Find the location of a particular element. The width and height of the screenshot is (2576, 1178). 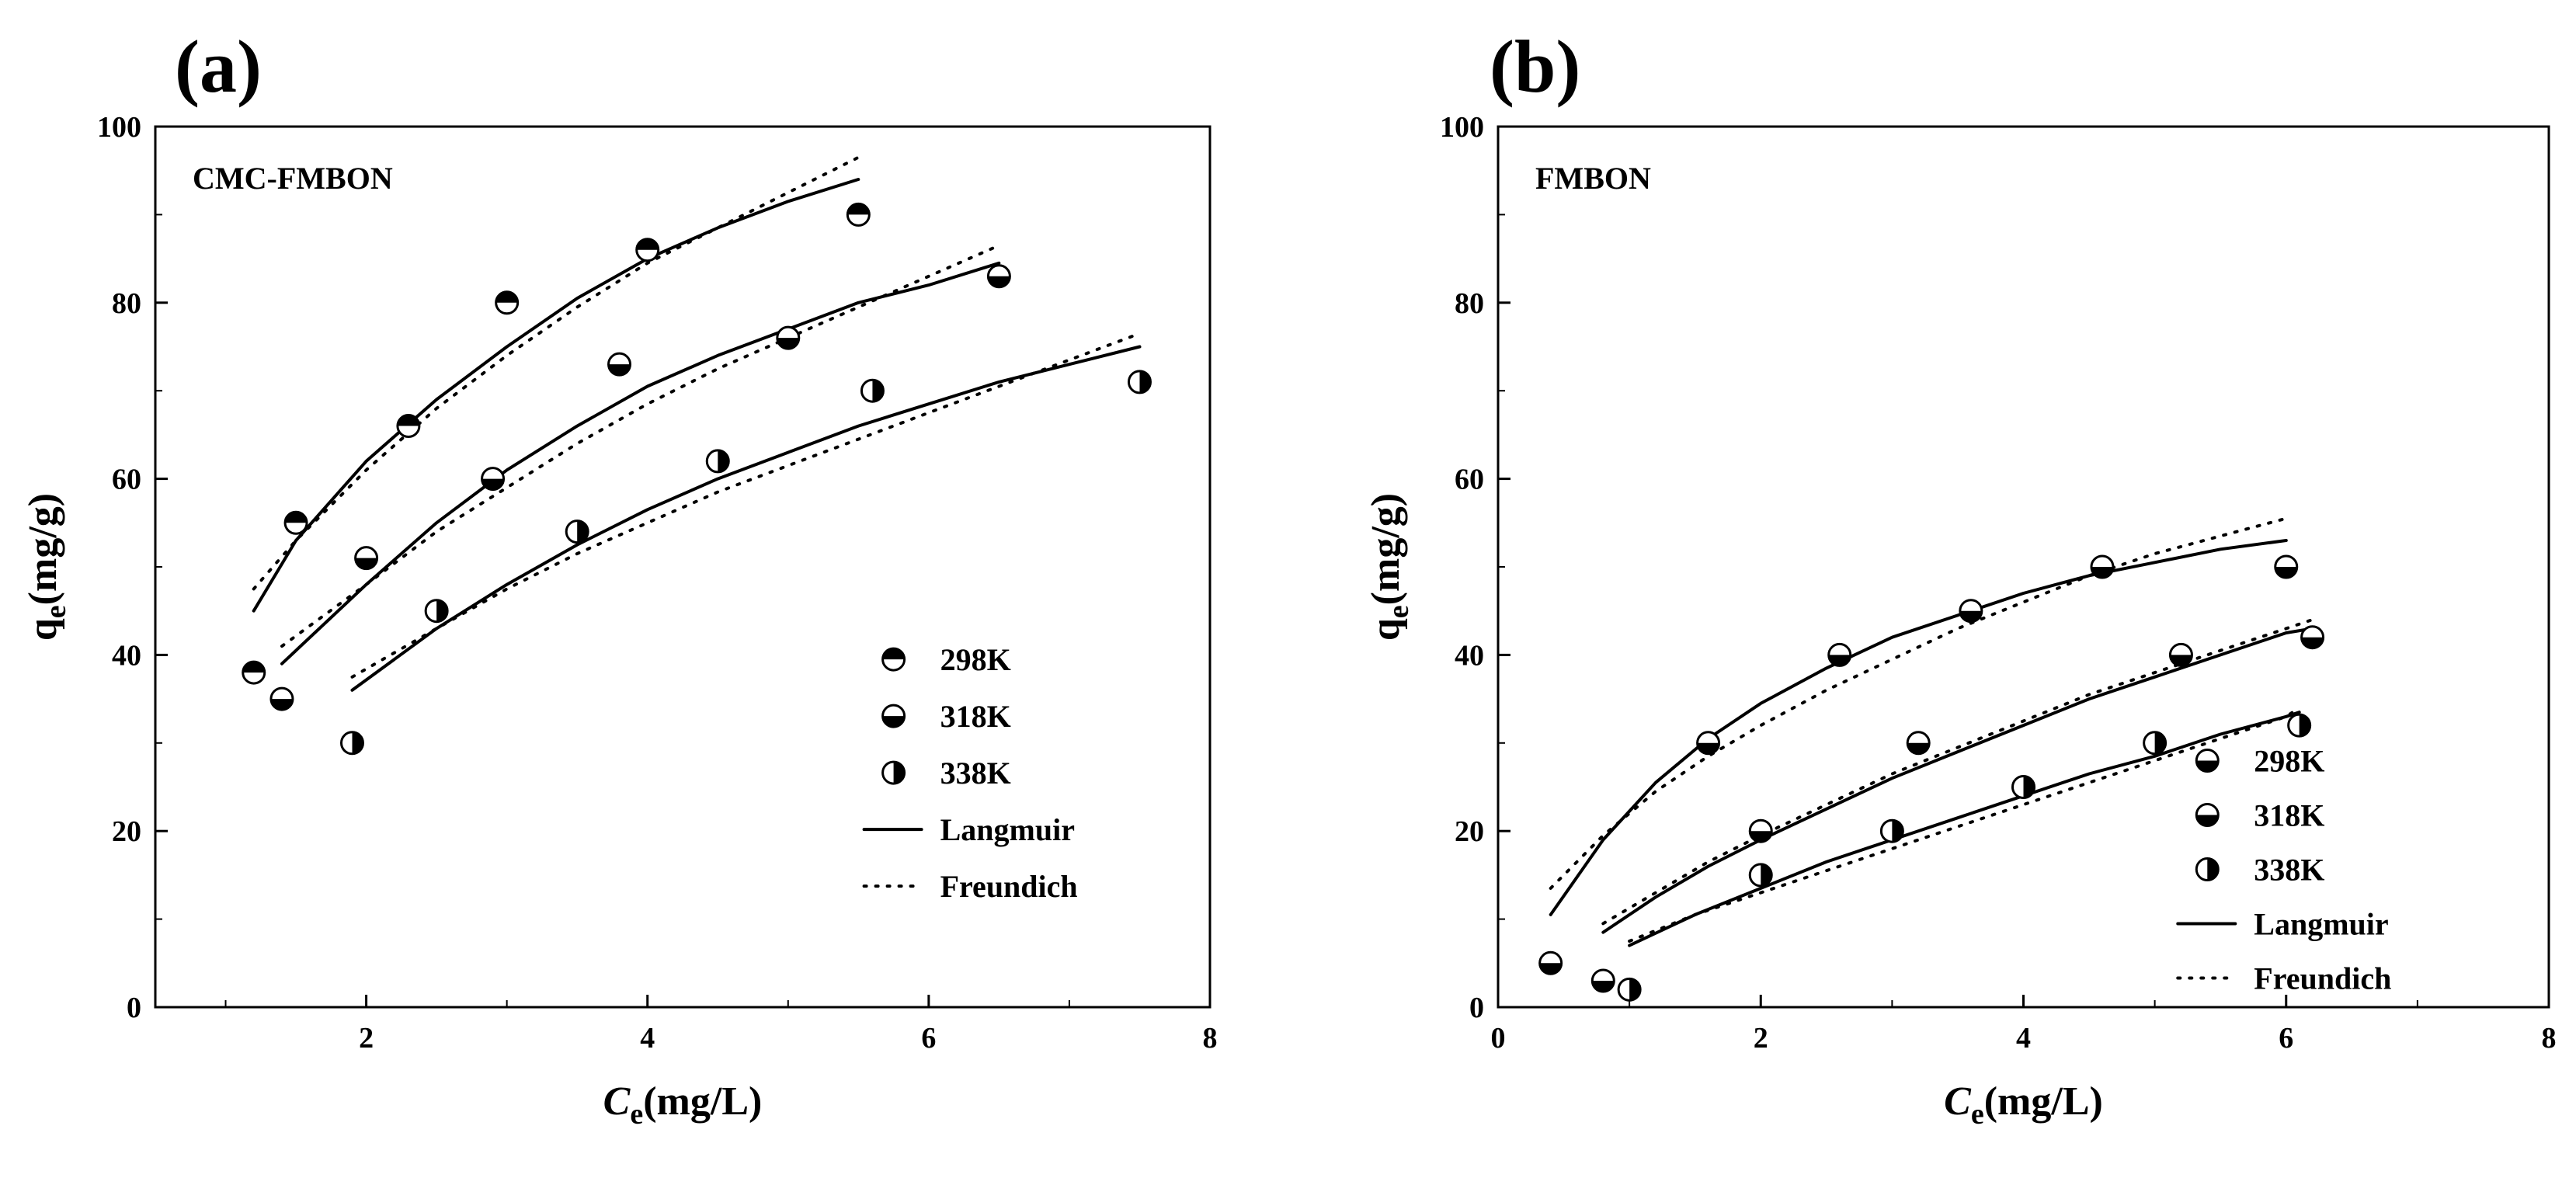

chart-title: CMC-FMBON is located at coordinates (293, 179).